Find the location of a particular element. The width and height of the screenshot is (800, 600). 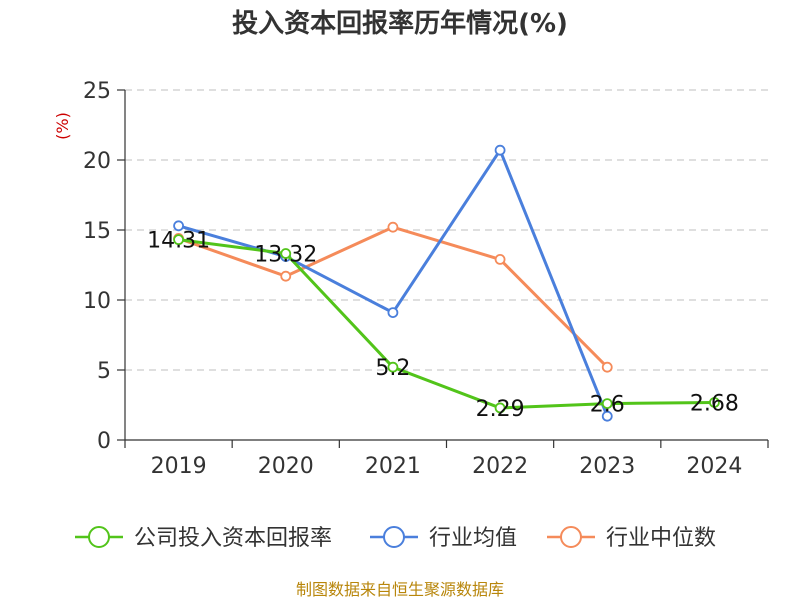

y-tick-label: 20 is located at coordinates (97, 161).